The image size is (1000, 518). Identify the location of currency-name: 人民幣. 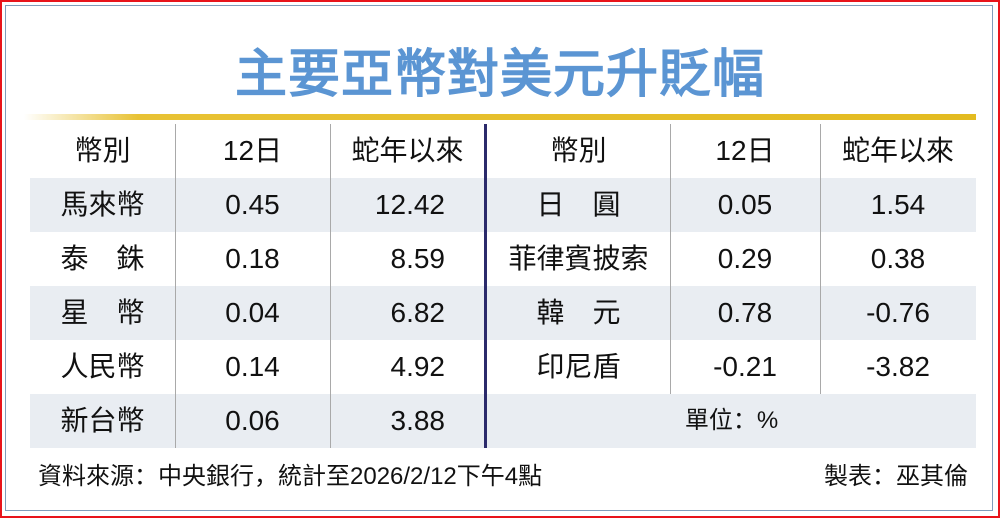
(102, 366).